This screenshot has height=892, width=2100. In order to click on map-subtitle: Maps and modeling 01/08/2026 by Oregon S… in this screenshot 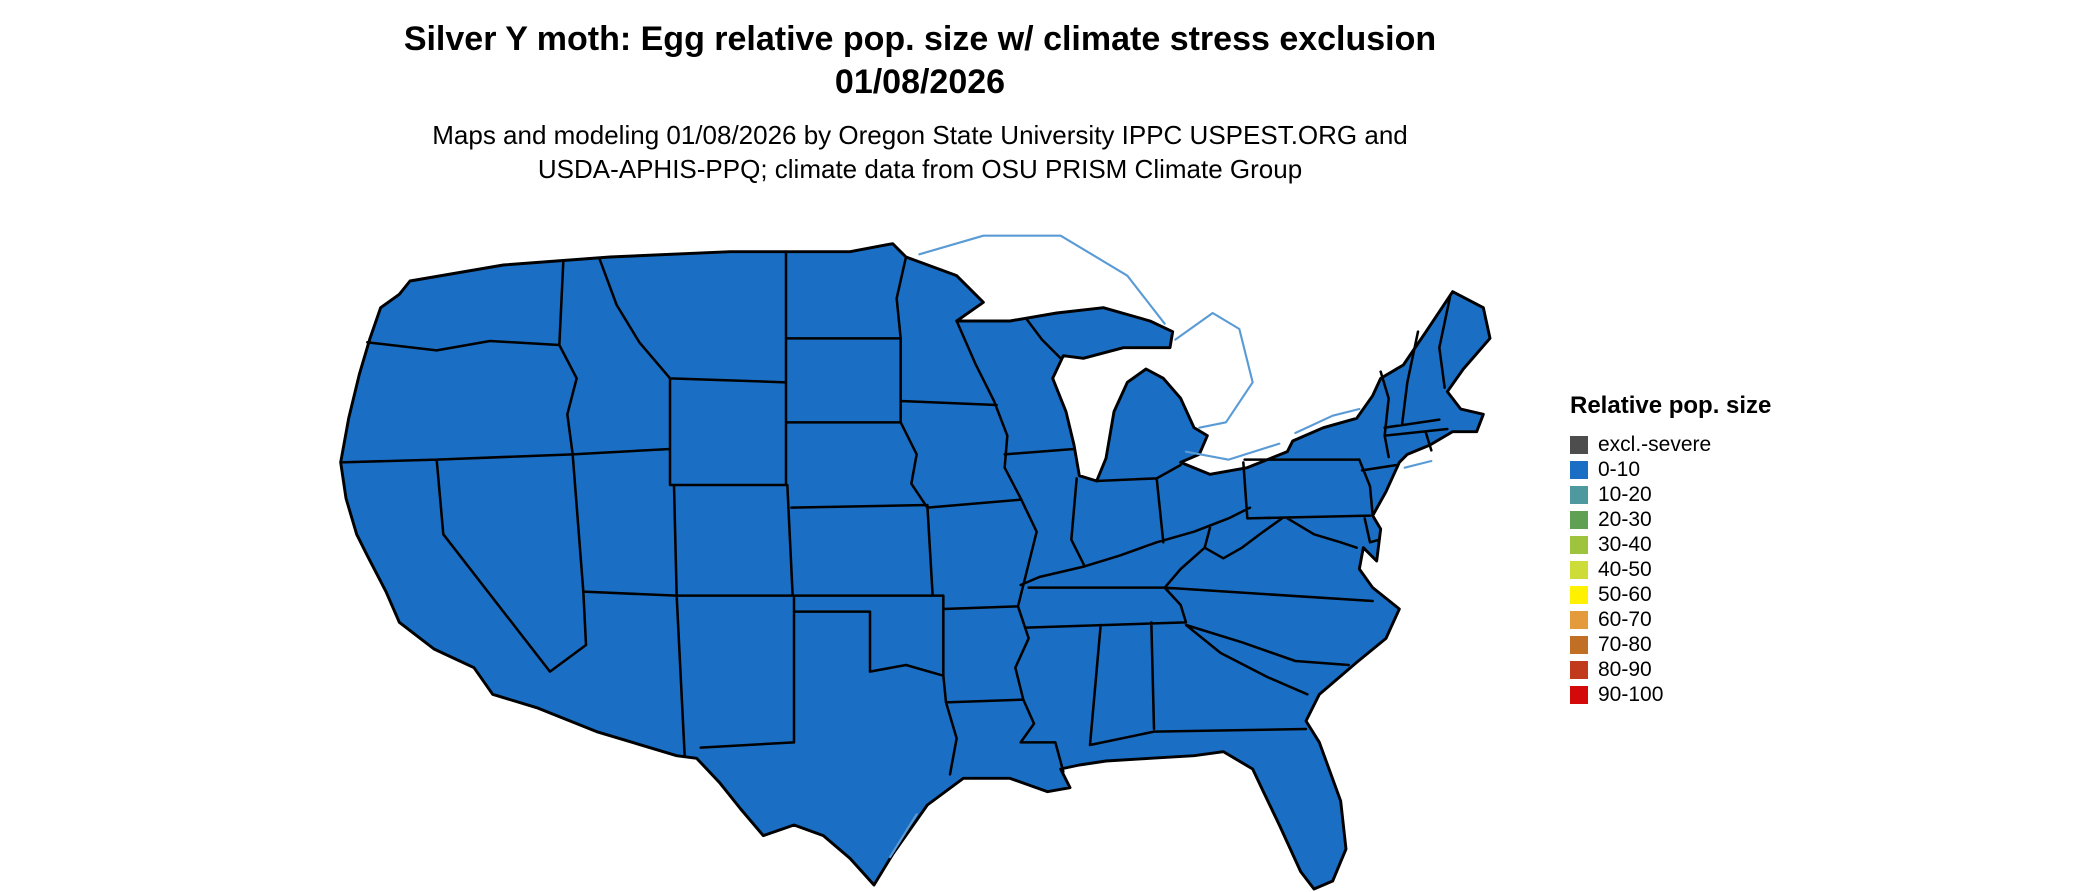, I will do `click(920, 152)`.